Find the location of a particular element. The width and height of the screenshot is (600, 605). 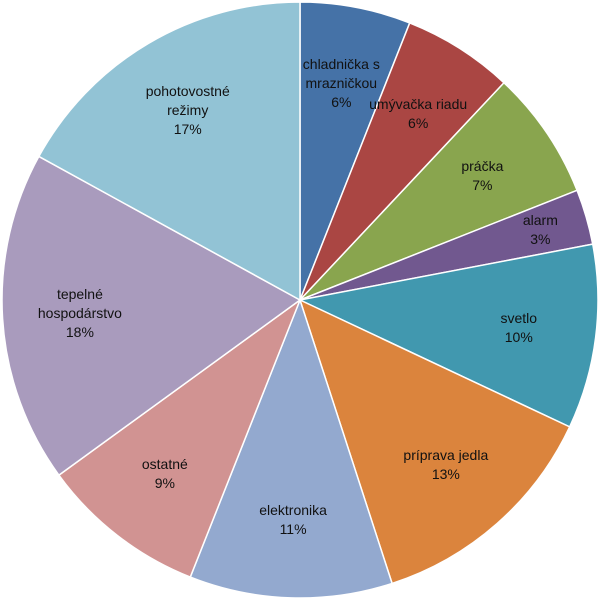

category-label: príprava jedla is located at coordinates (446, 455).